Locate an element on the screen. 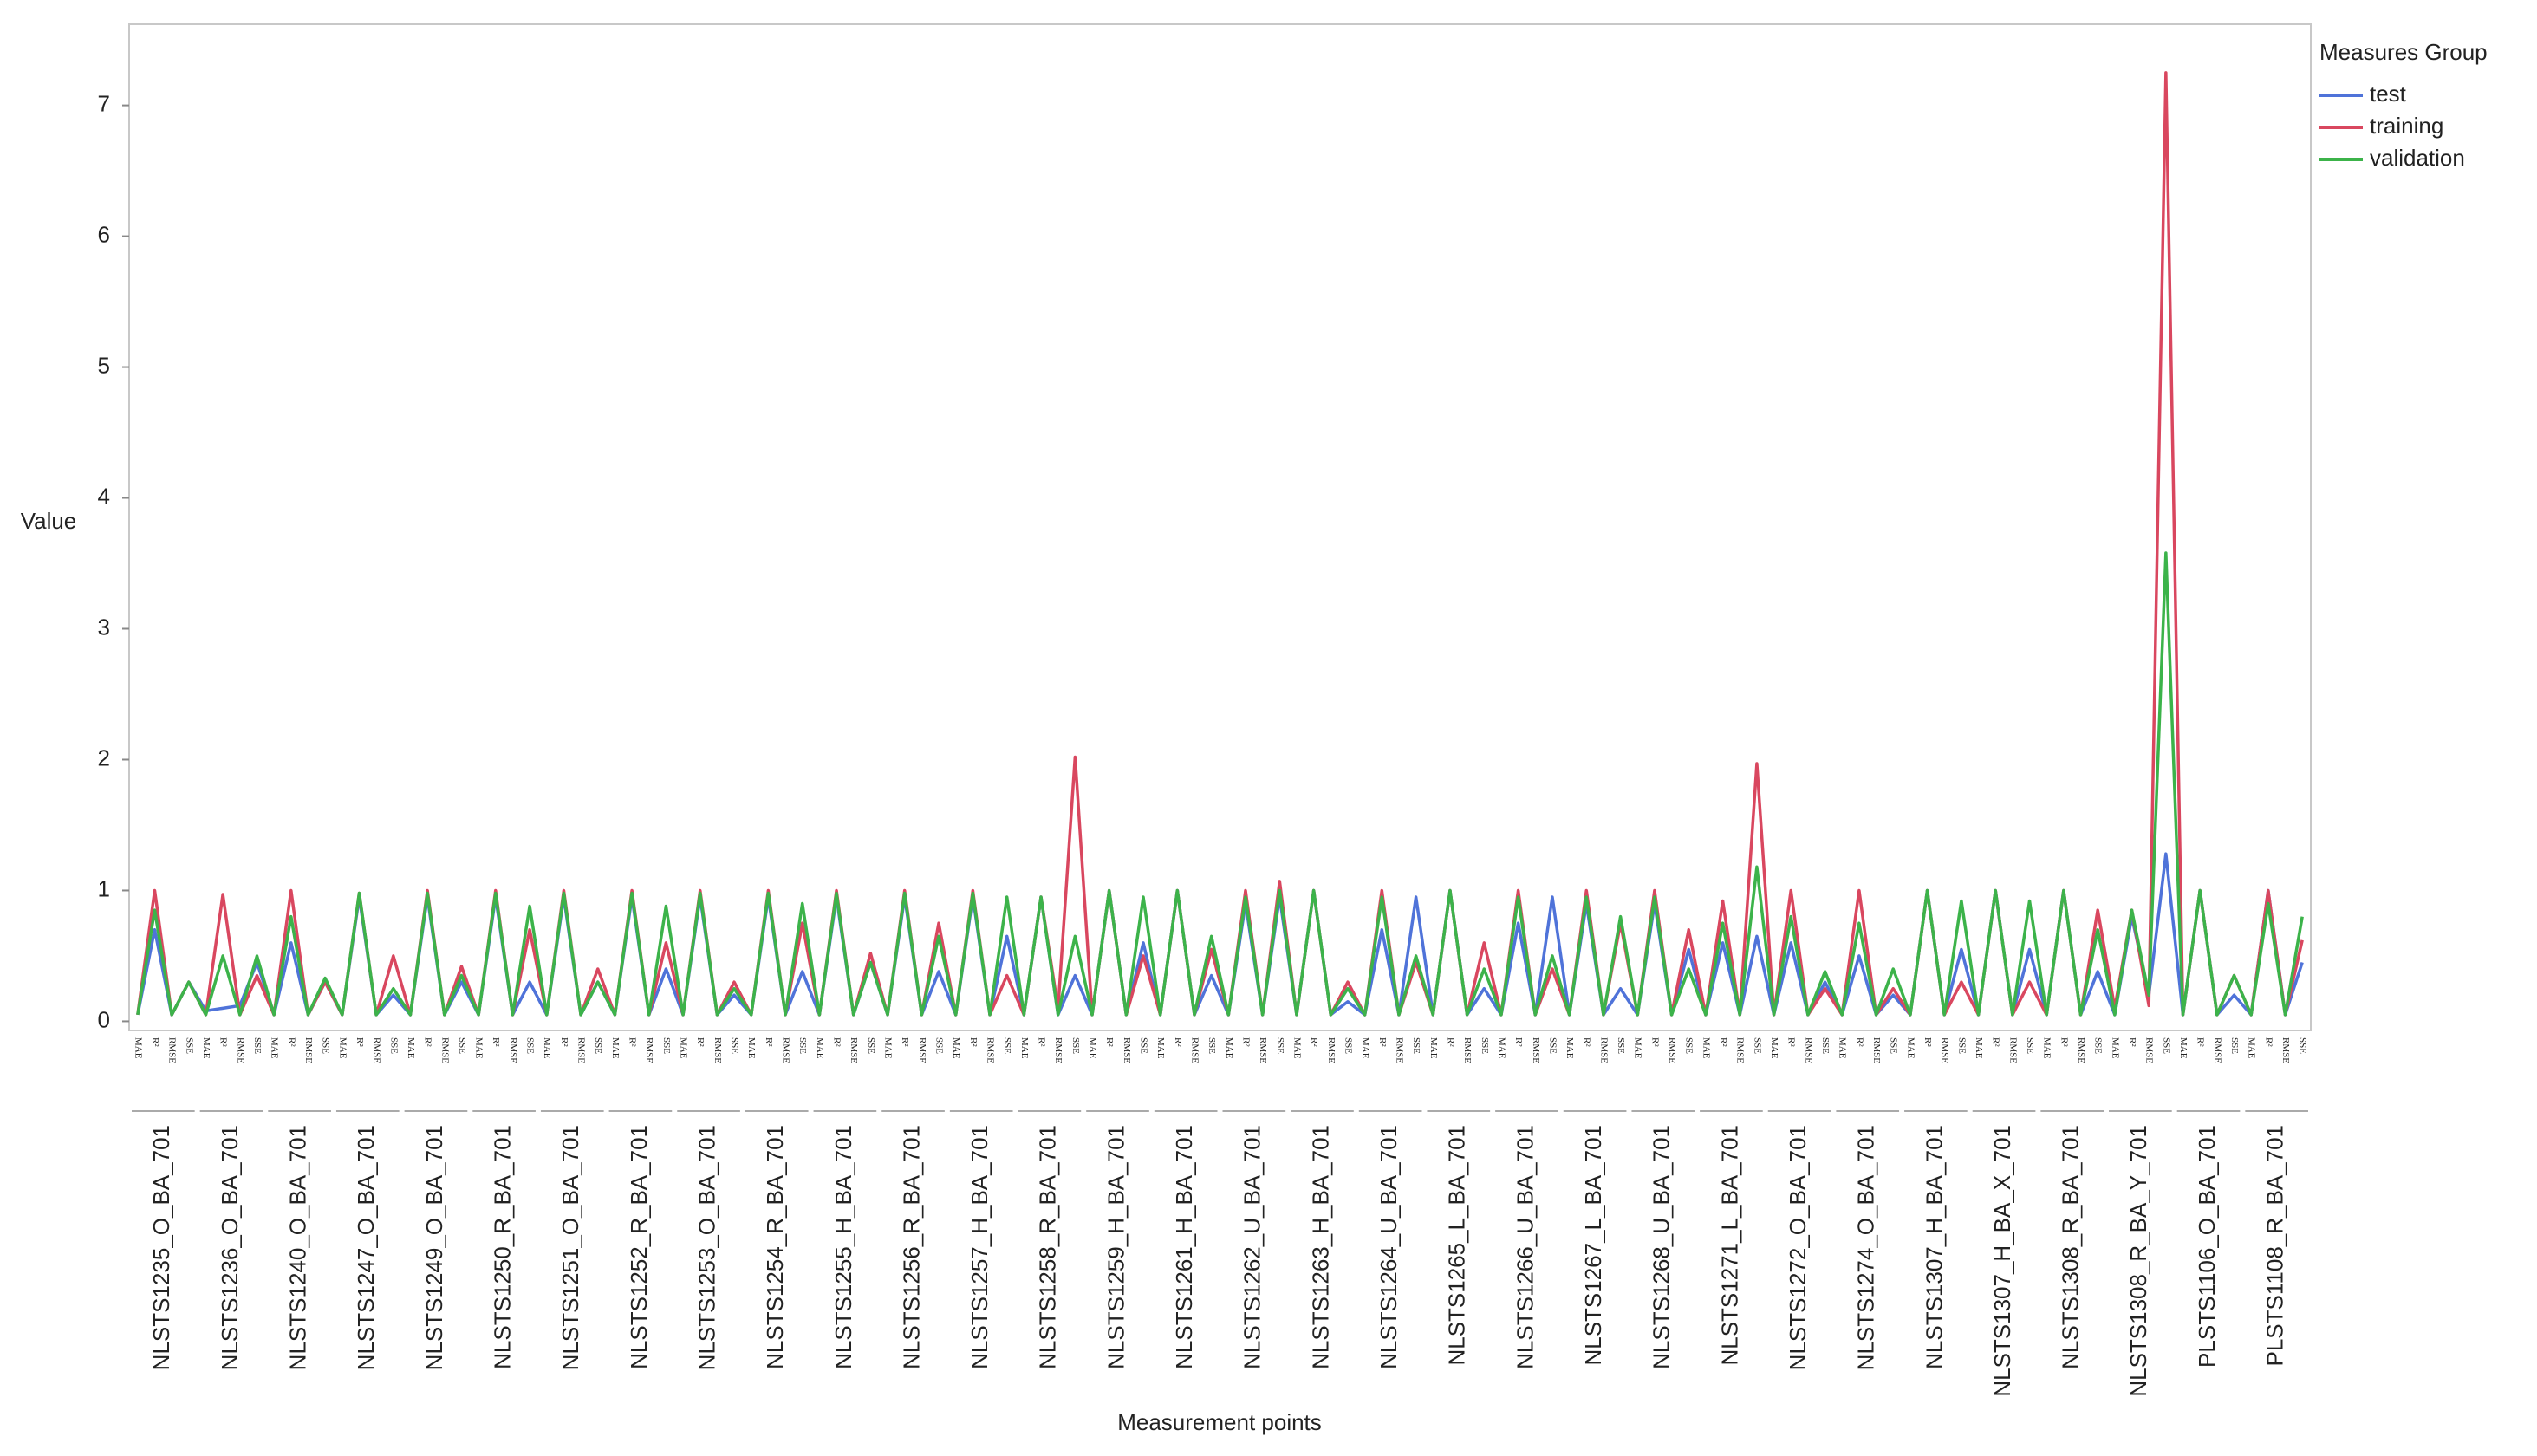  group-label: NLSTS1251_O_BA_701 is located at coordinates (570, 1247).